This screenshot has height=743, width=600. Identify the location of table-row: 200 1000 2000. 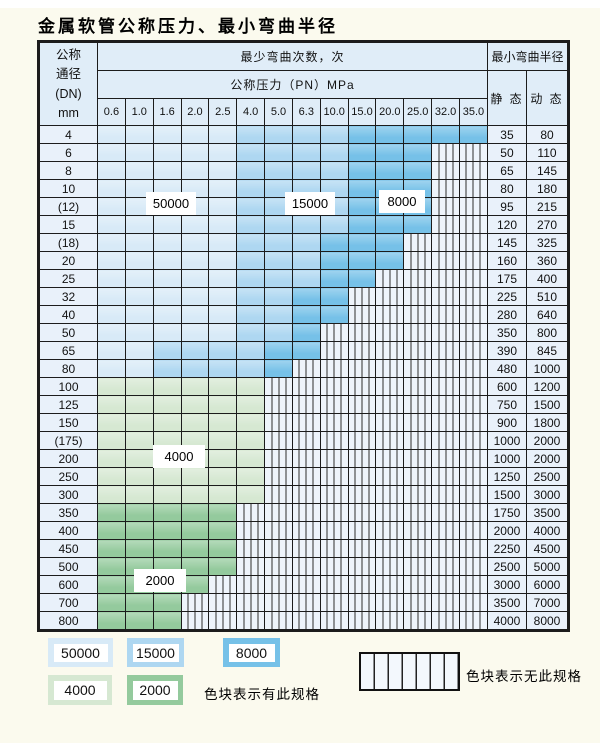
(304, 458).